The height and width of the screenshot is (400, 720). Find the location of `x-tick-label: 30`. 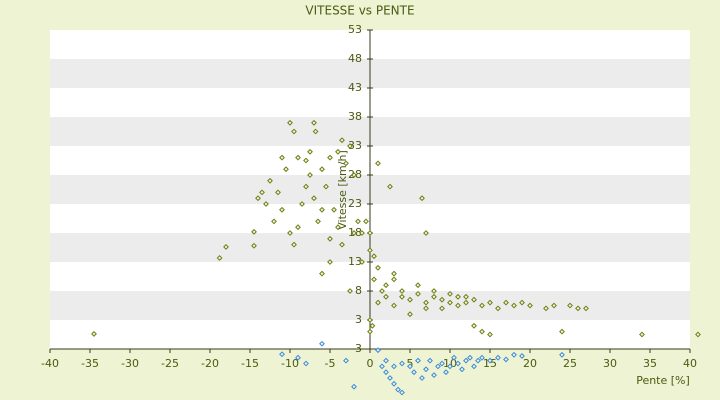

x-tick-label: 30 is located at coordinates (610, 363).